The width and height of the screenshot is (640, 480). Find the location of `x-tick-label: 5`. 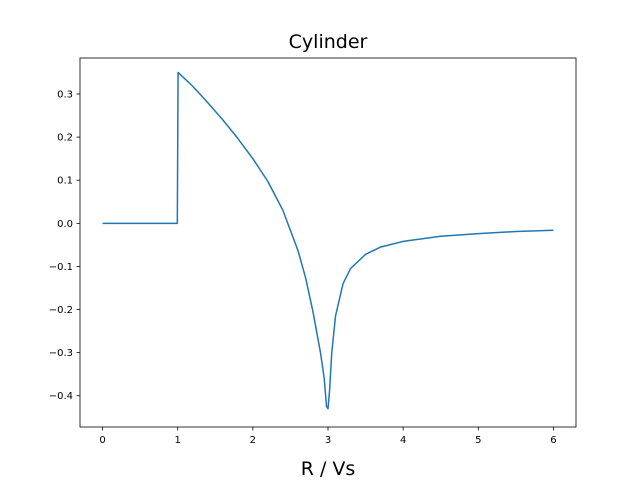

x-tick-label: 5 is located at coordinates (478, 440).